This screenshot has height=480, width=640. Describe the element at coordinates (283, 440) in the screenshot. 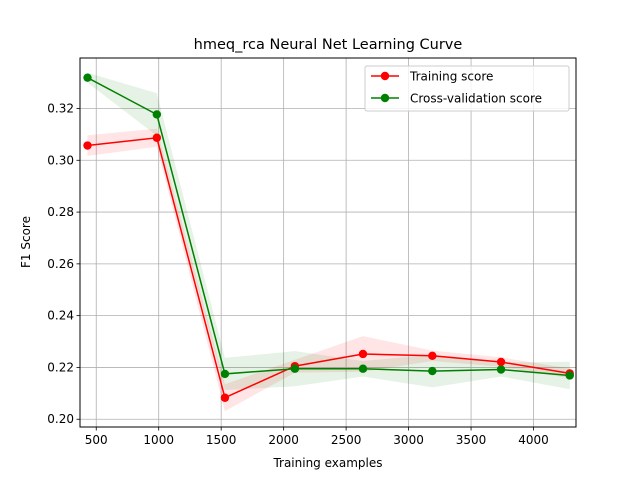

I see `x-tick-label: 2000` at that location.